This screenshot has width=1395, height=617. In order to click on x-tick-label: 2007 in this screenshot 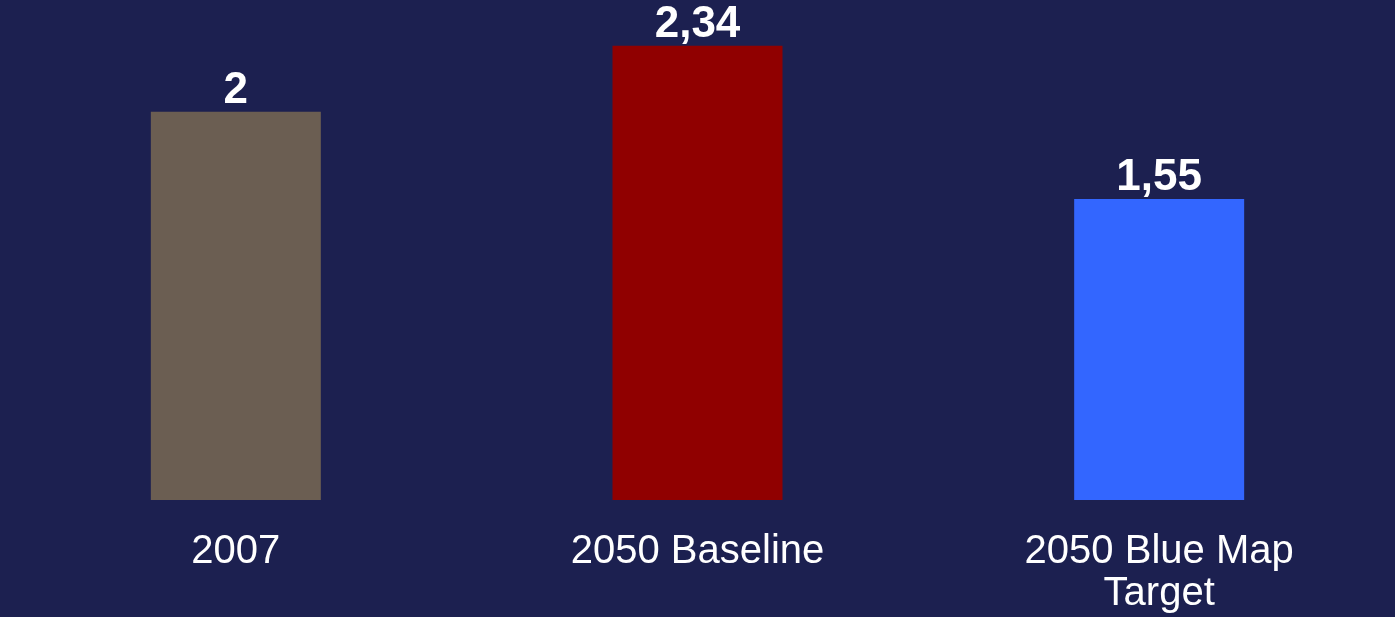, I will do `click(236, 548)`.